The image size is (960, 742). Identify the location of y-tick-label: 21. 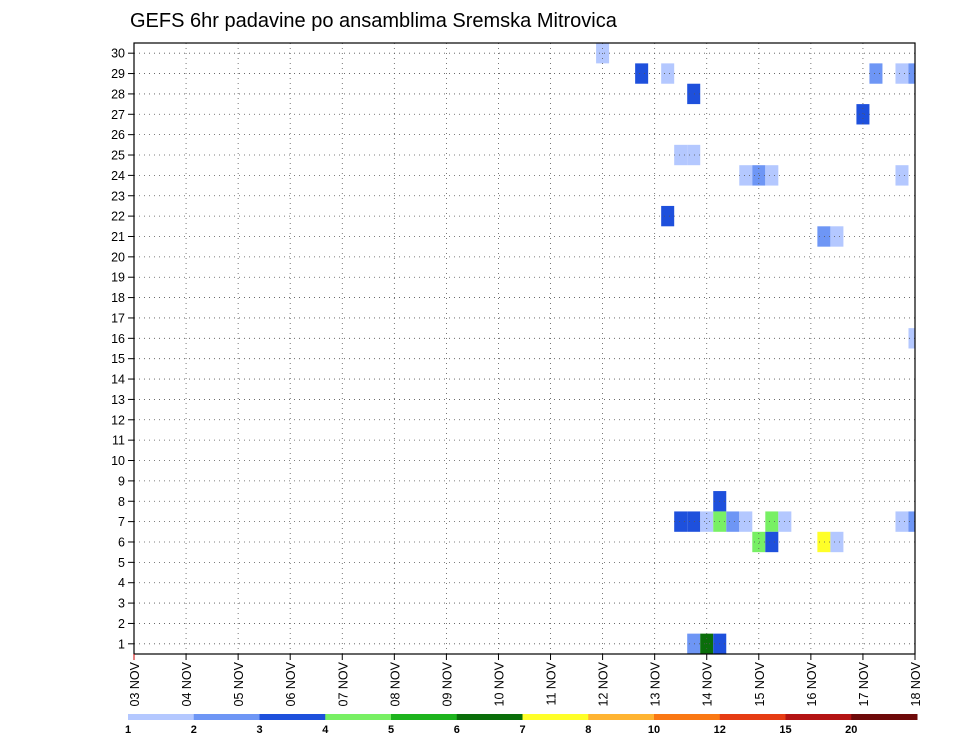
(118, 237).